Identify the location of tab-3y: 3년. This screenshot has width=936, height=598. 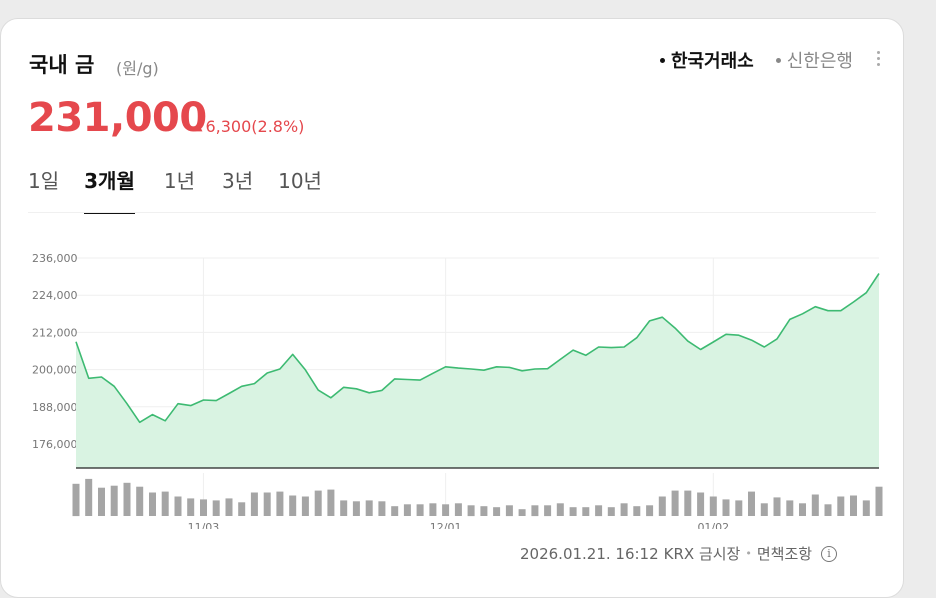
(237, 181).